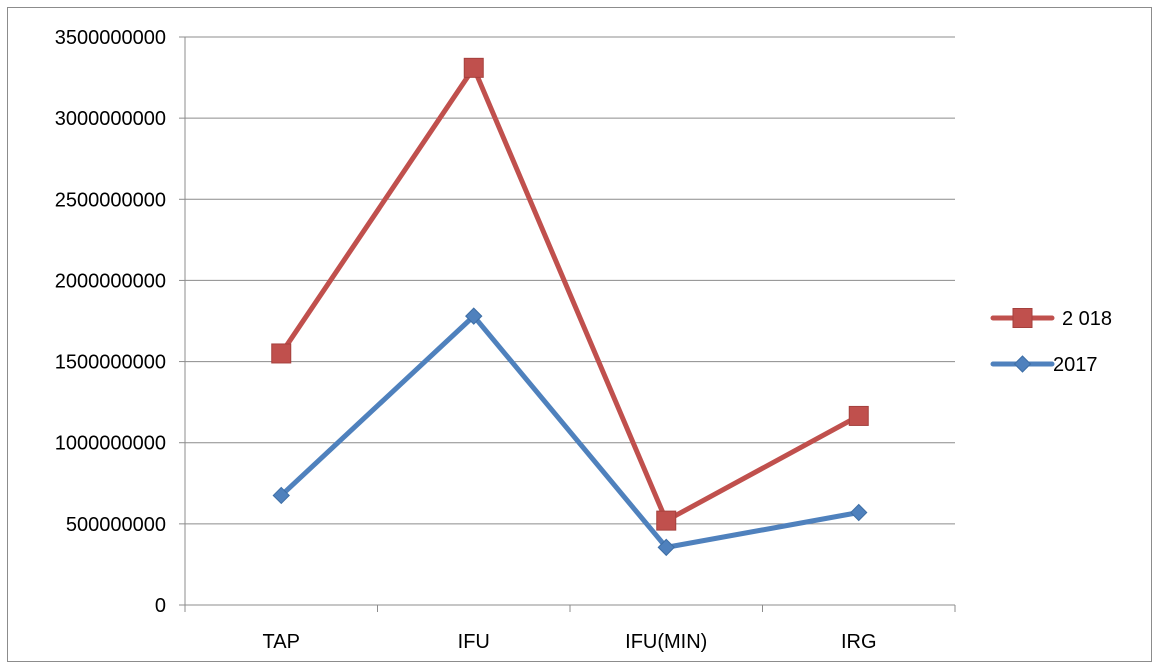 This screenshot has width=1160, height=669. I want to click on y-tick-label: 1500000000, so click(110, 363).